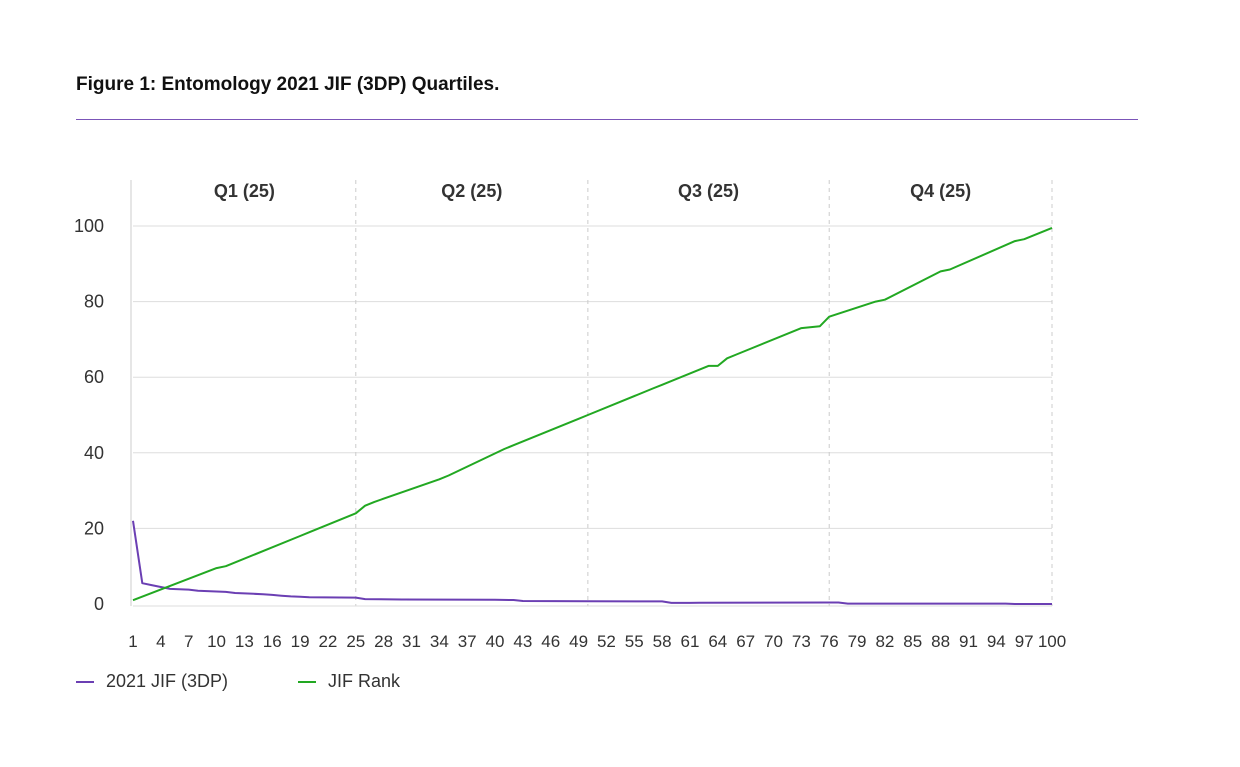  Describe the element at coordinates (94, 302) in the screenshot. I see `y-tick-label: 80` at that location.